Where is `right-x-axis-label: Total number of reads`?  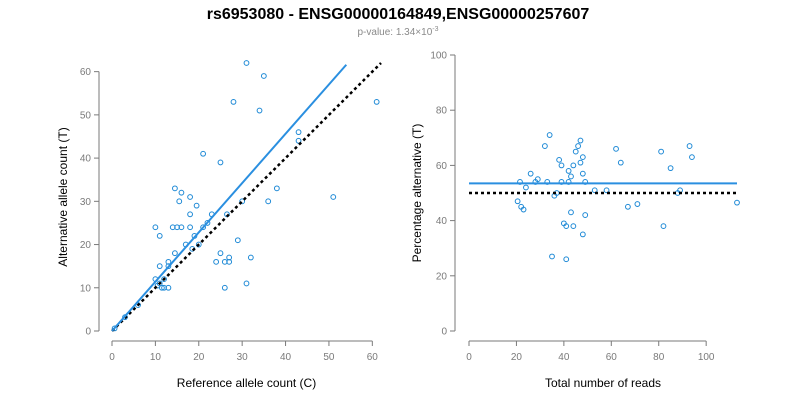 right-x-axis-label: Total number of reads is located at coordinates (603, 383).